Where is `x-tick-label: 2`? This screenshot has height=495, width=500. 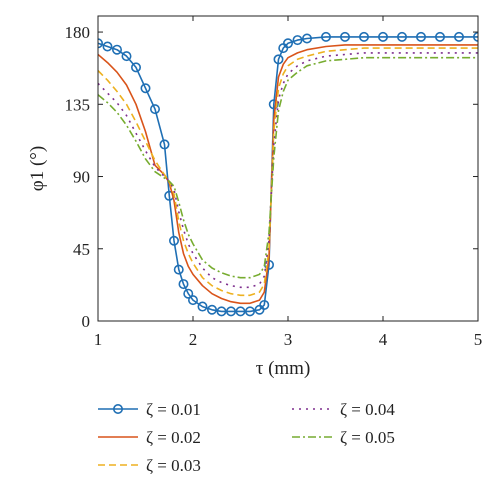 x-tick-label: 2 is located at coordinates (193, 339).